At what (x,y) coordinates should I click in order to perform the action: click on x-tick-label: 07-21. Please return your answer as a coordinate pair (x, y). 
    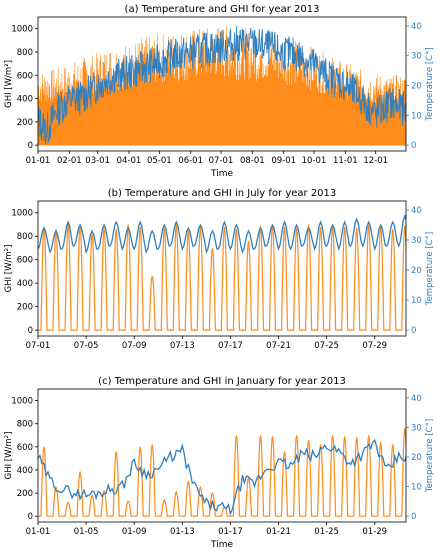
    Looking at the image, I should click on (278, 346).